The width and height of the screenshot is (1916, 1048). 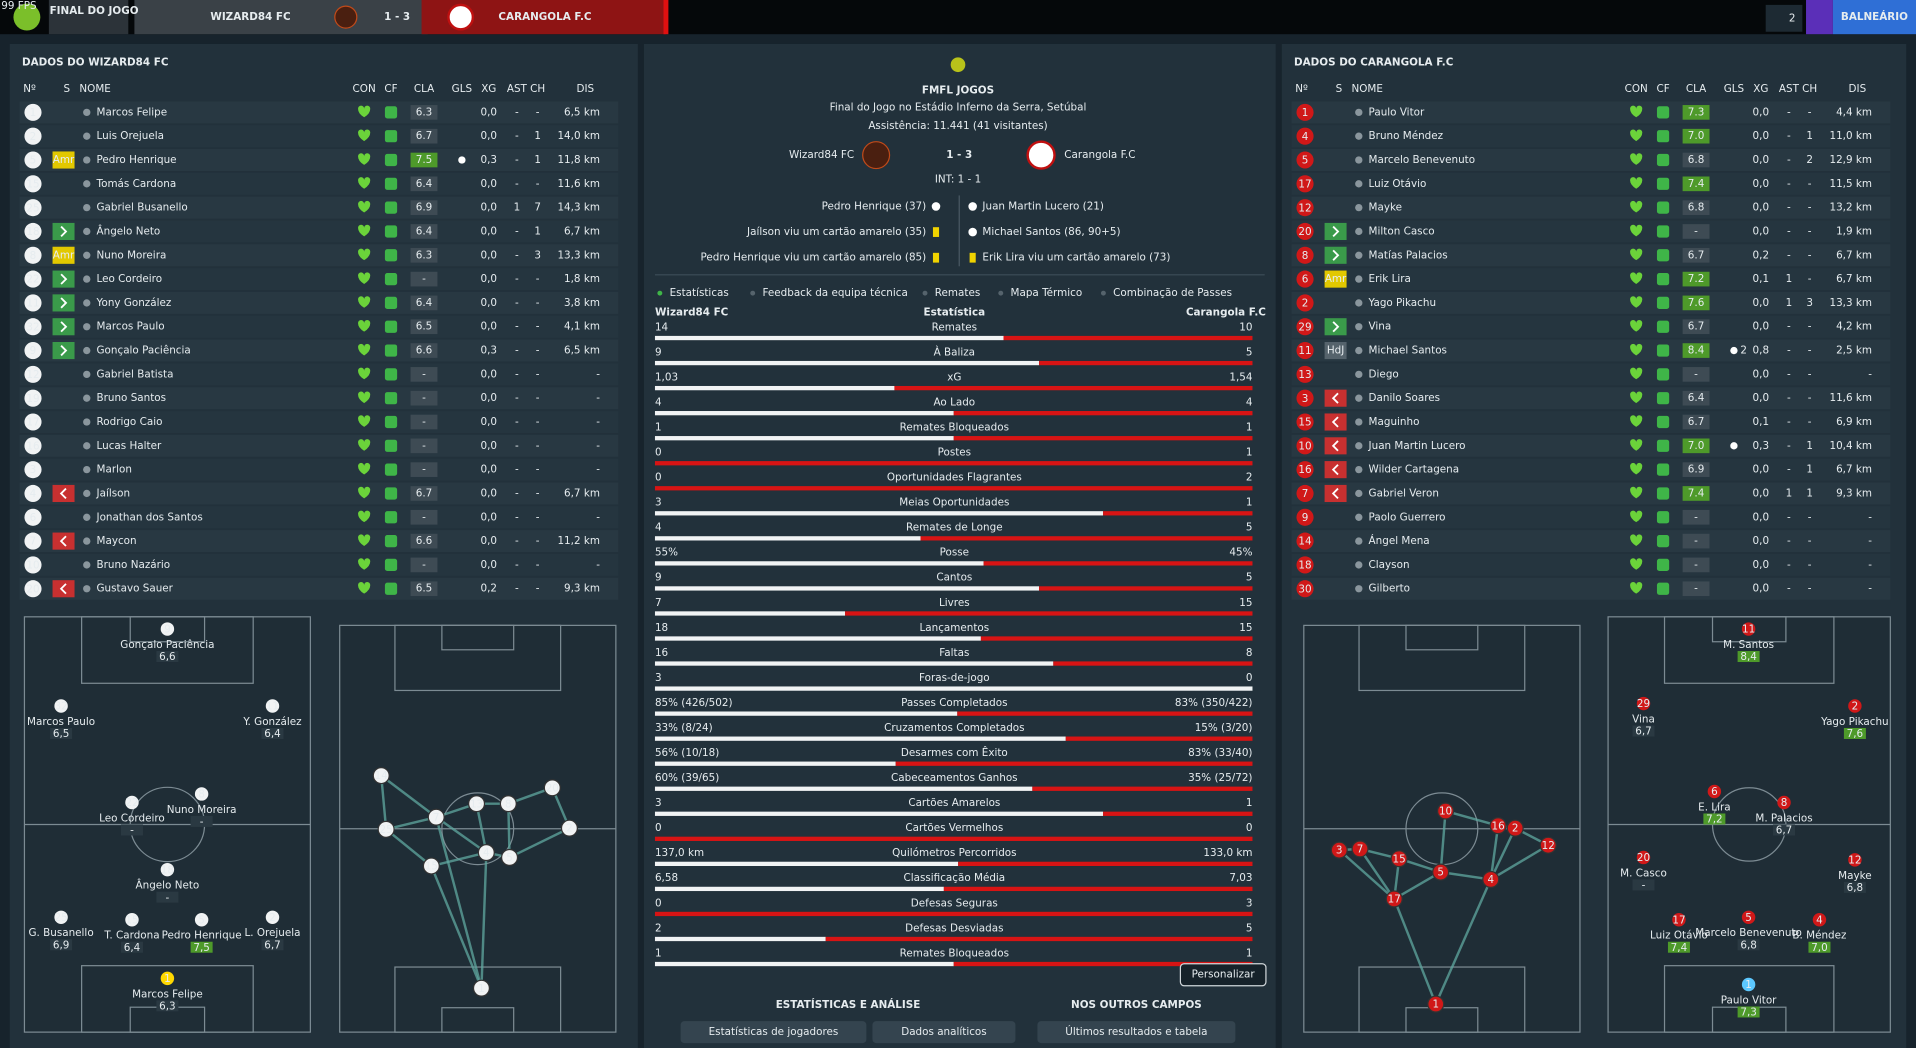 What do you see at coordinates (537, 255) in the screenshot?
I see `chances: 3` at bounding box center [537, 255].